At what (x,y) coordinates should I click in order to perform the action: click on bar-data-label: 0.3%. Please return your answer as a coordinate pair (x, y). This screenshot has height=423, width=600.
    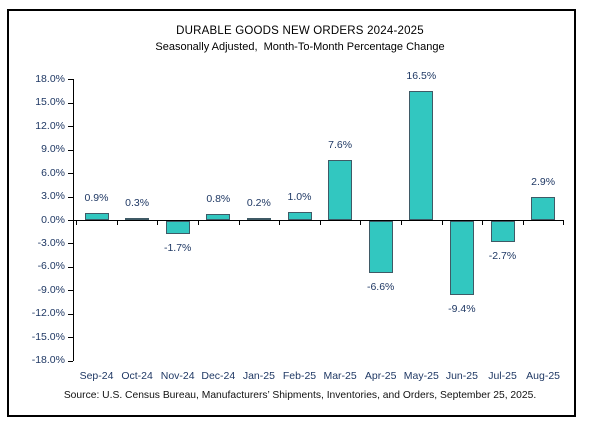
    Looking at the image, I should click on (137, 202).